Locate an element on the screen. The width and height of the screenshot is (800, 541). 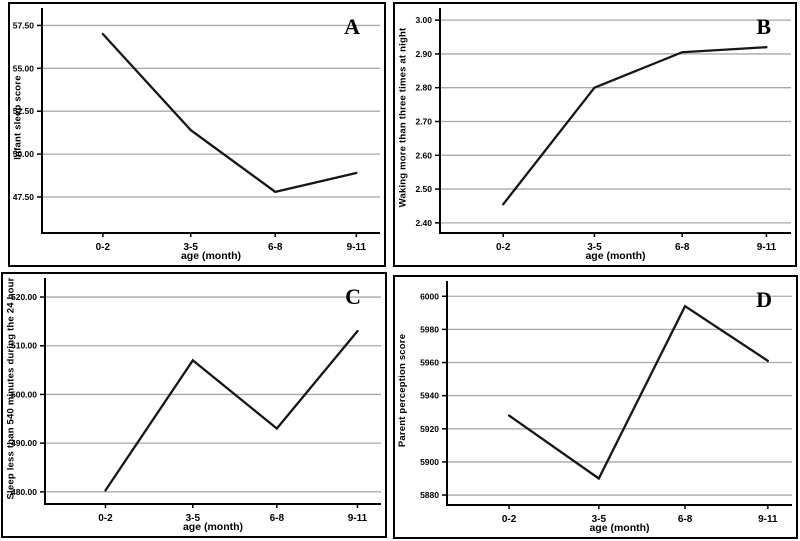
svg-text: 5900 is located at coordinates (429, 462).